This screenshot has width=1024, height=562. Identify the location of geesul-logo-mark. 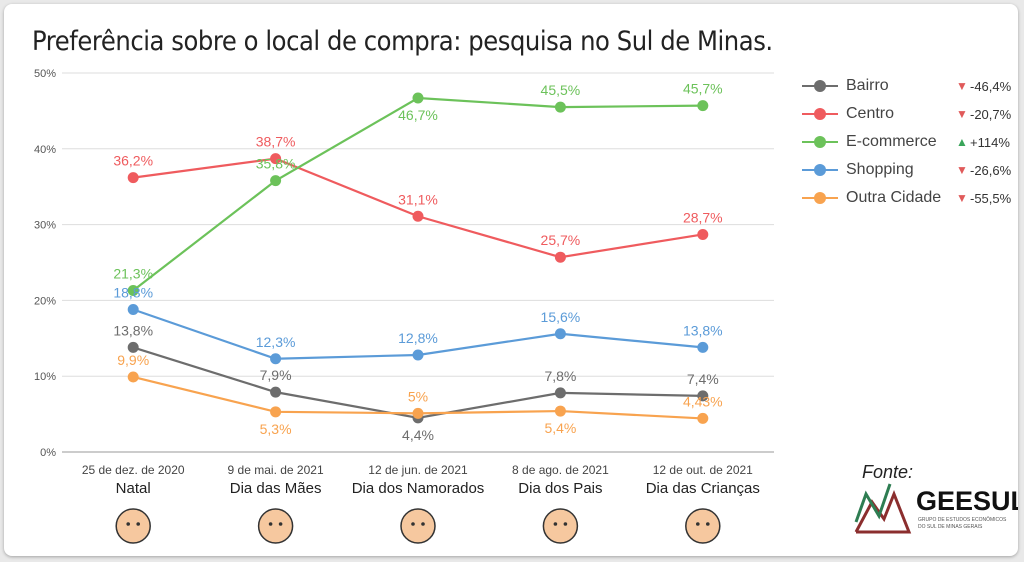
(883, 511).